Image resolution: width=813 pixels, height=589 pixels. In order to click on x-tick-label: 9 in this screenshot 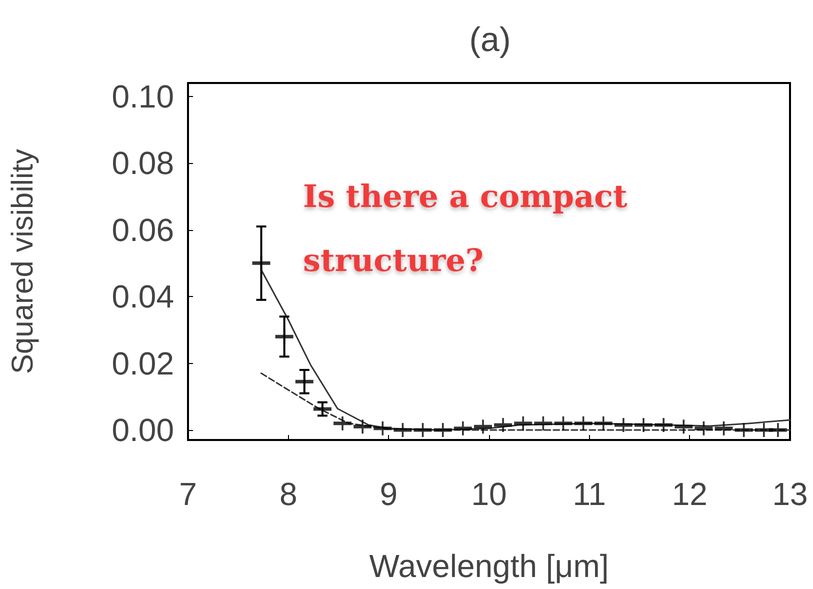, I will do `click(389, 494)`.